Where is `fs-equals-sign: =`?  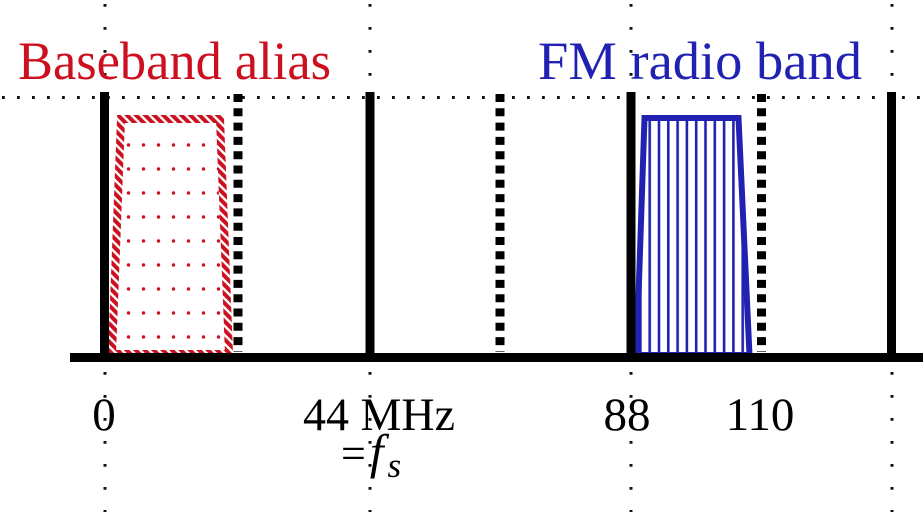 fs-equals-sign: = is located at coordinates (353, 453).